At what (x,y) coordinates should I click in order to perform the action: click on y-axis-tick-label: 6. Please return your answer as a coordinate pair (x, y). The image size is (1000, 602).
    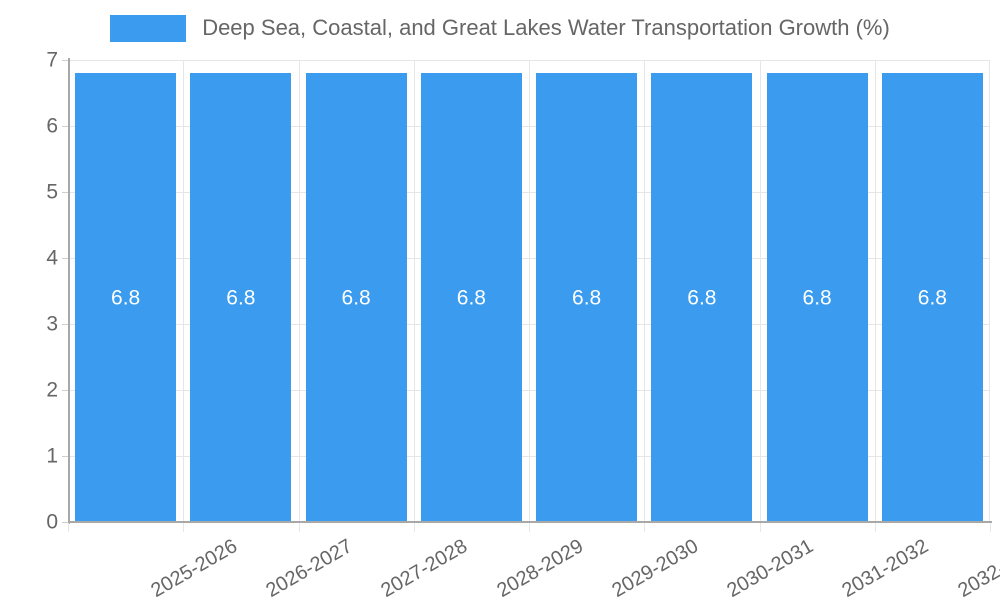
    Looking at the image, I should click on (52, 126).